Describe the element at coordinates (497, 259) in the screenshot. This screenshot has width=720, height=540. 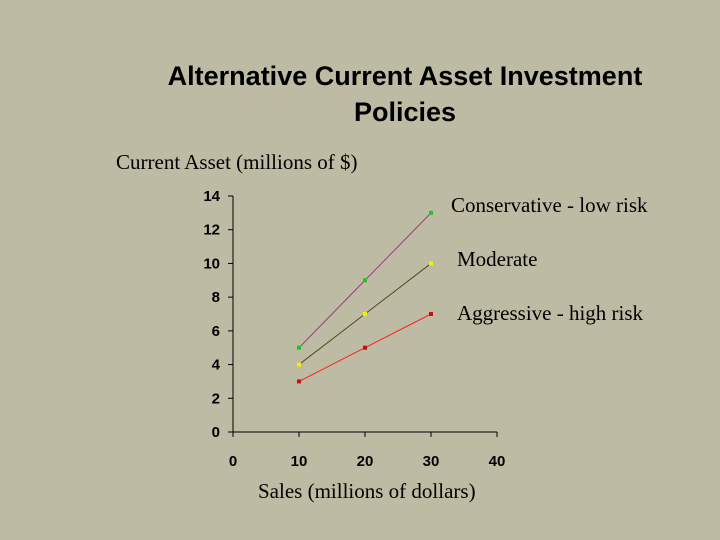
I see `legend-moderate: Moderate` at that location.